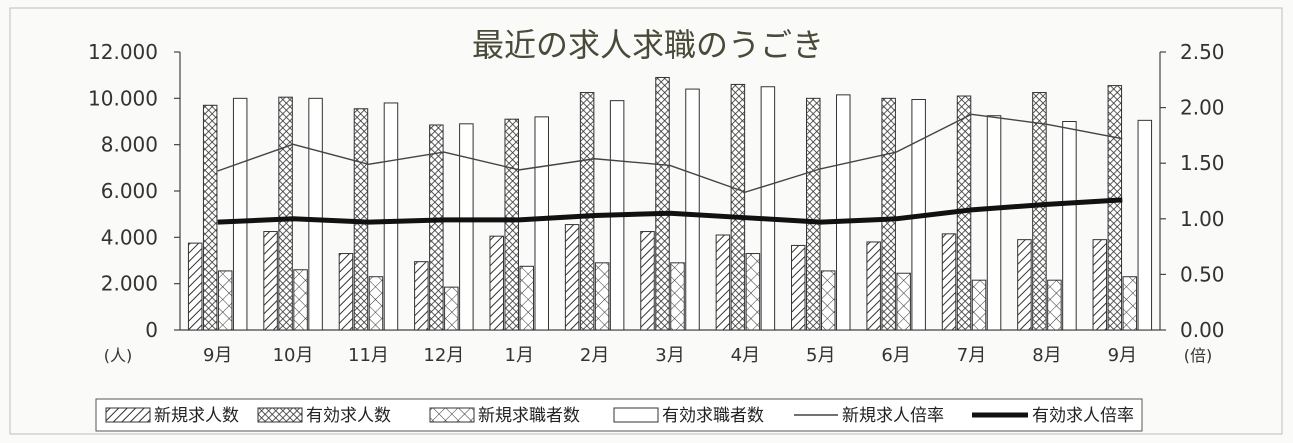 The height and width of the screenshot is (443, 1293). I want to click on right-tick-label: 2.50, so click(1202, 52).